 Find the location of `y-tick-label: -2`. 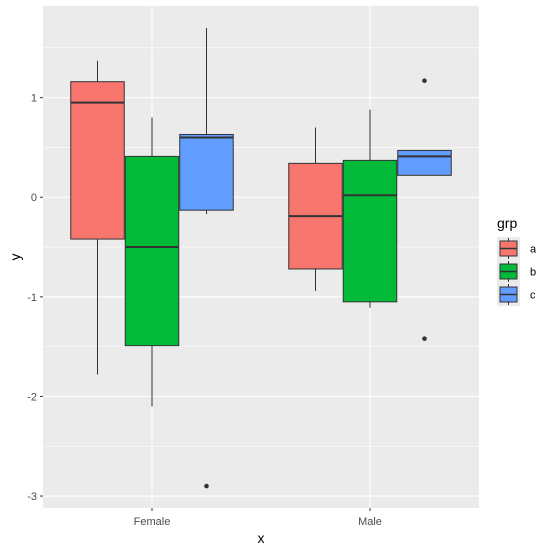

y-tick-label: -2 is located at coordinates (32, 397).